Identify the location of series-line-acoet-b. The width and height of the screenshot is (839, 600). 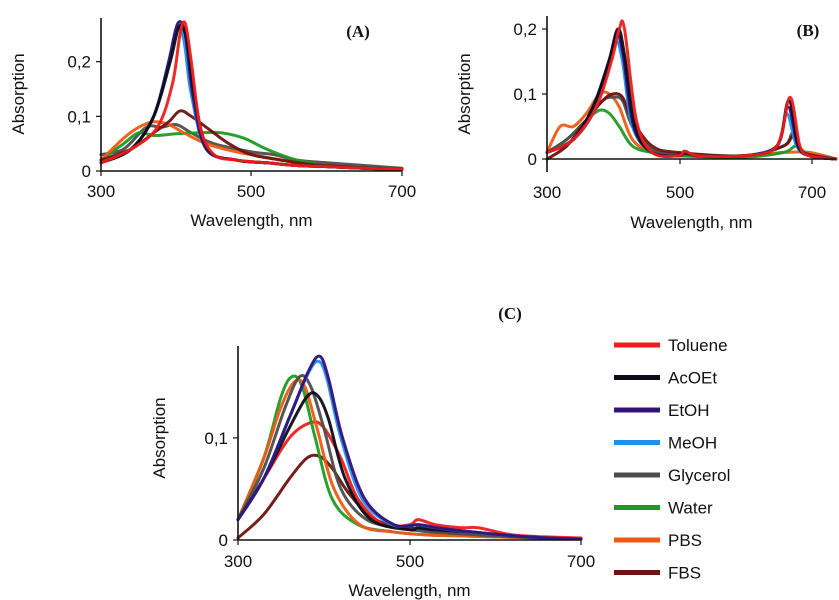
(691, 94).